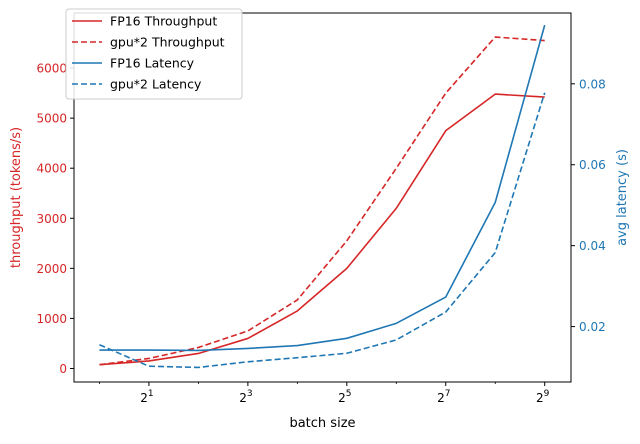 This screenshot has height=444, width=640. I want to click on legend-box, so click(154, 54).